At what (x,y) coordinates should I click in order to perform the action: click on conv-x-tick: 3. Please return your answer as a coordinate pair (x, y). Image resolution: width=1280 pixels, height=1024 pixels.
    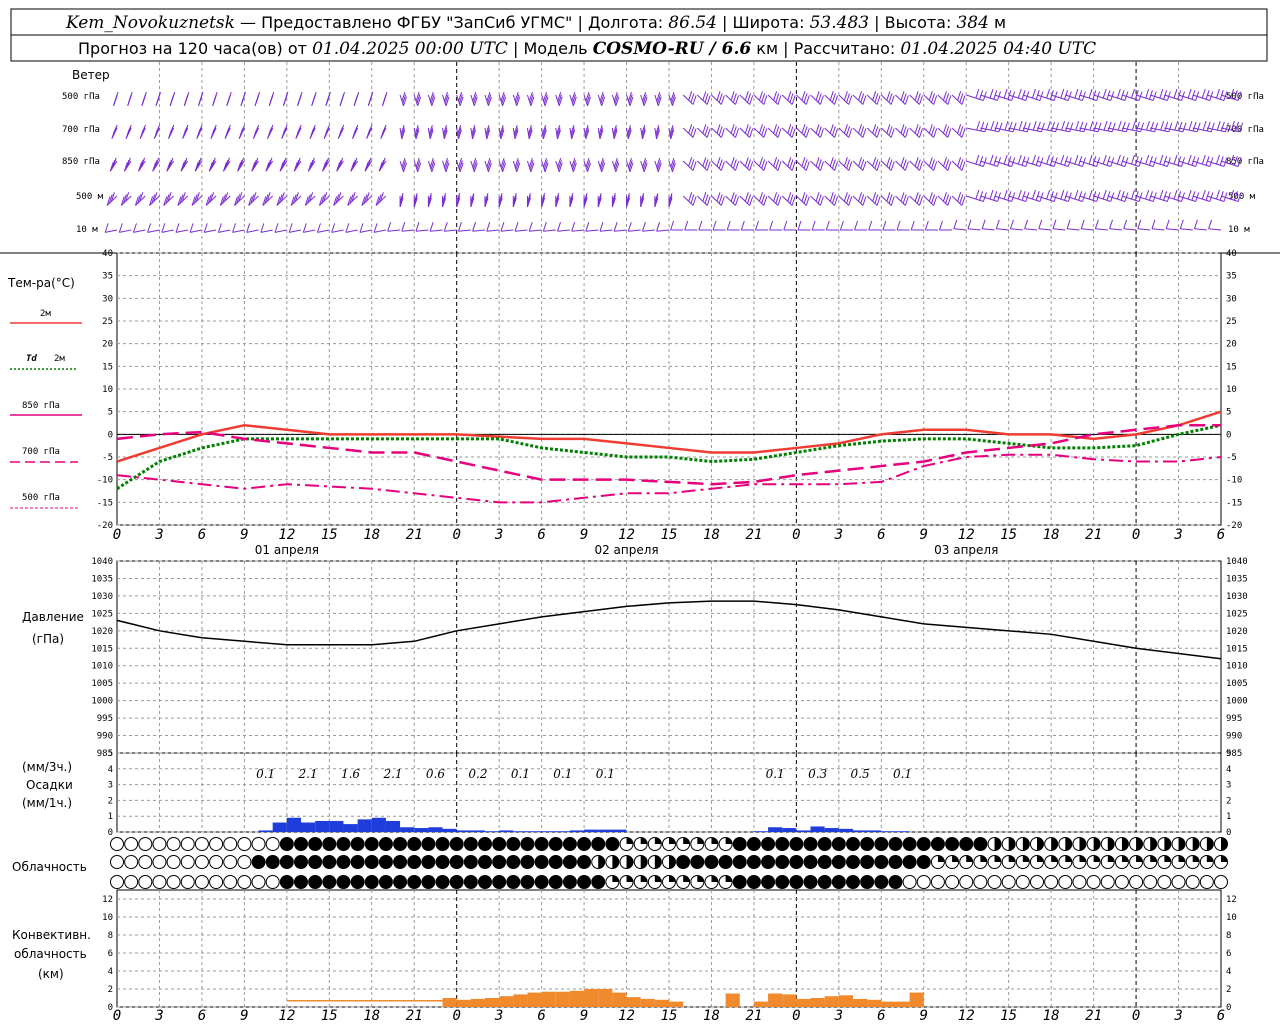
    Looking at the image, I should click on (838, 1016).